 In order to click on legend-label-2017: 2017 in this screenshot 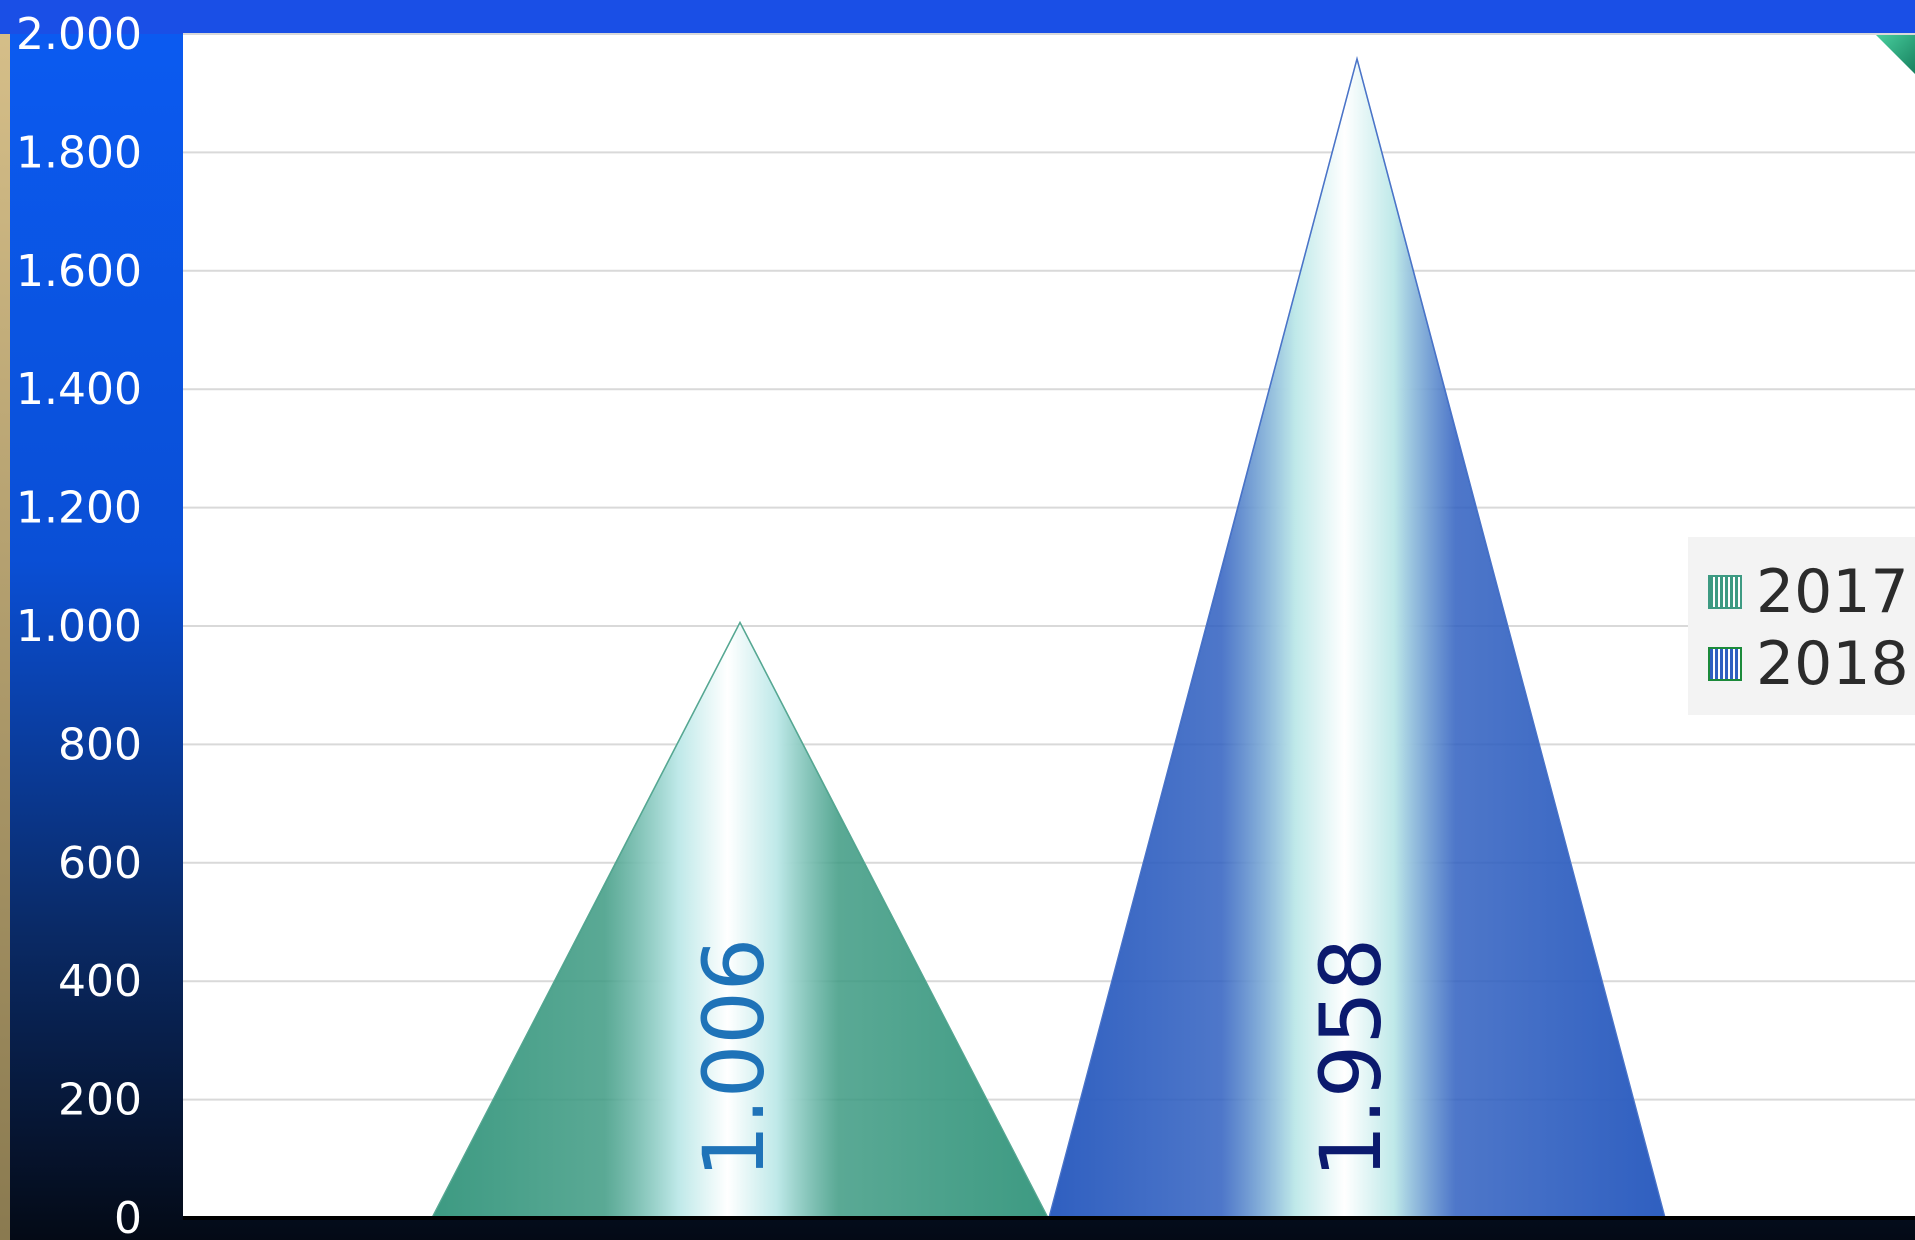, I will do `click(1832, 592)`.